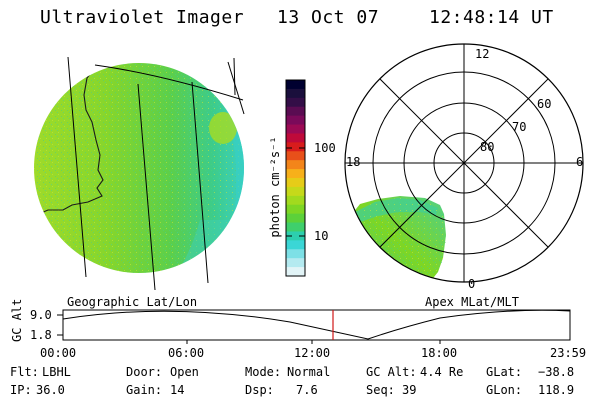 Image resolution: width=600 pixels, height=400 pixels. What do you see at coordinates (380, 390) in the screenshot?
I see `seq-label: Seq:` at bounding box center [380, 390].